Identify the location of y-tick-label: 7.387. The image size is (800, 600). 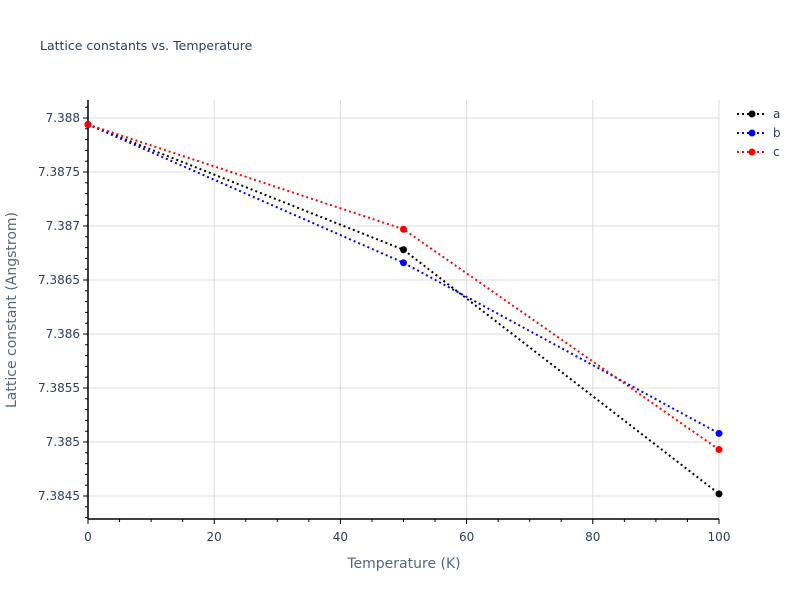
(63, 226).